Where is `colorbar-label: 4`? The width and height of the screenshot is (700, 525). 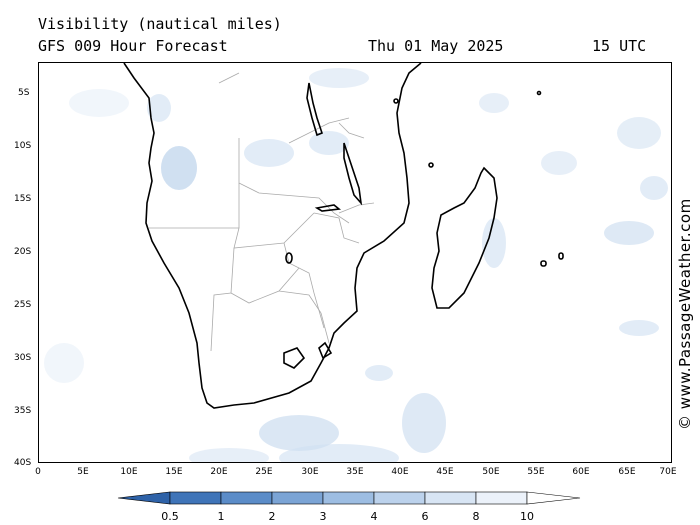 colorbar-label: 4 is located at coordinates (374, 516).